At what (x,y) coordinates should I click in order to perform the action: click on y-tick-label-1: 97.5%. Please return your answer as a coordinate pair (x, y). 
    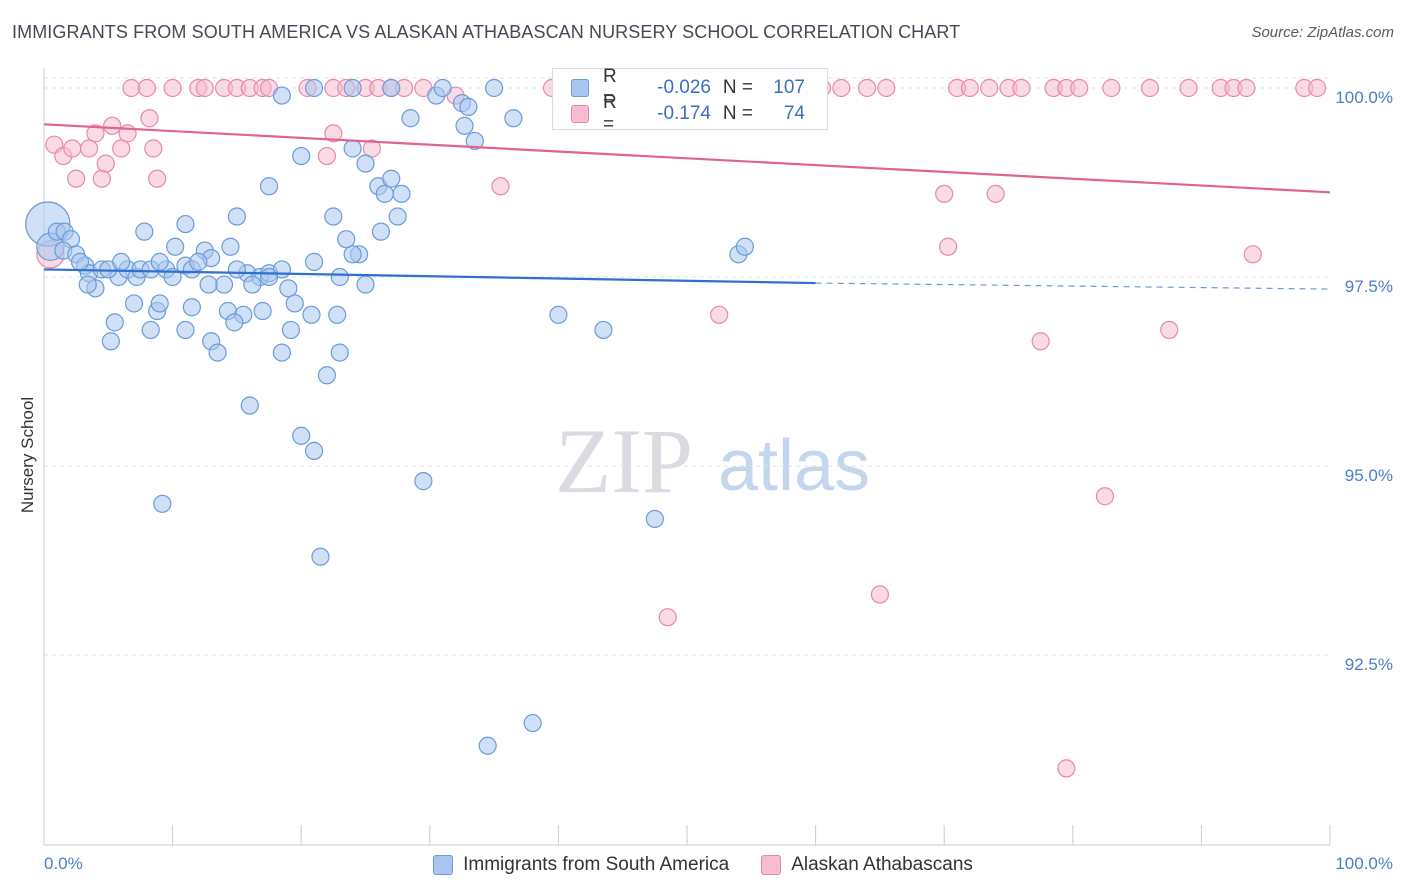
    Looking at the image, I should click on (1369, 286).